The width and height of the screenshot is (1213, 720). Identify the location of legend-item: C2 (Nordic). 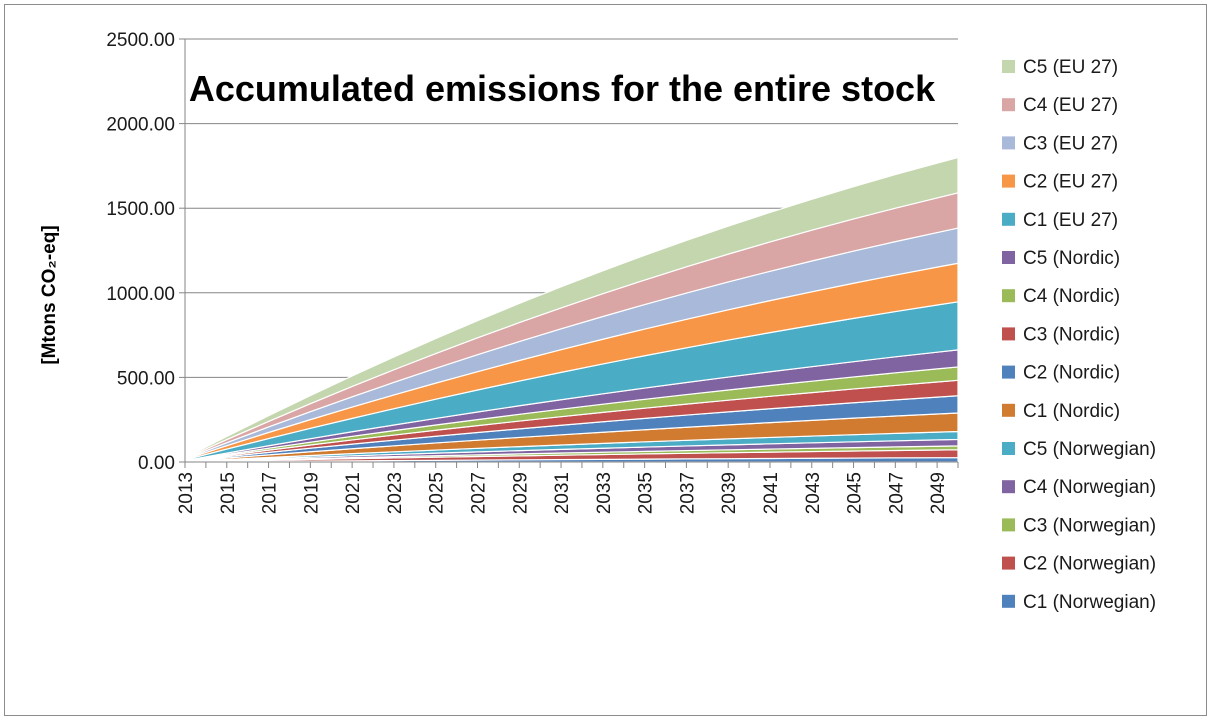
(1061, 373).